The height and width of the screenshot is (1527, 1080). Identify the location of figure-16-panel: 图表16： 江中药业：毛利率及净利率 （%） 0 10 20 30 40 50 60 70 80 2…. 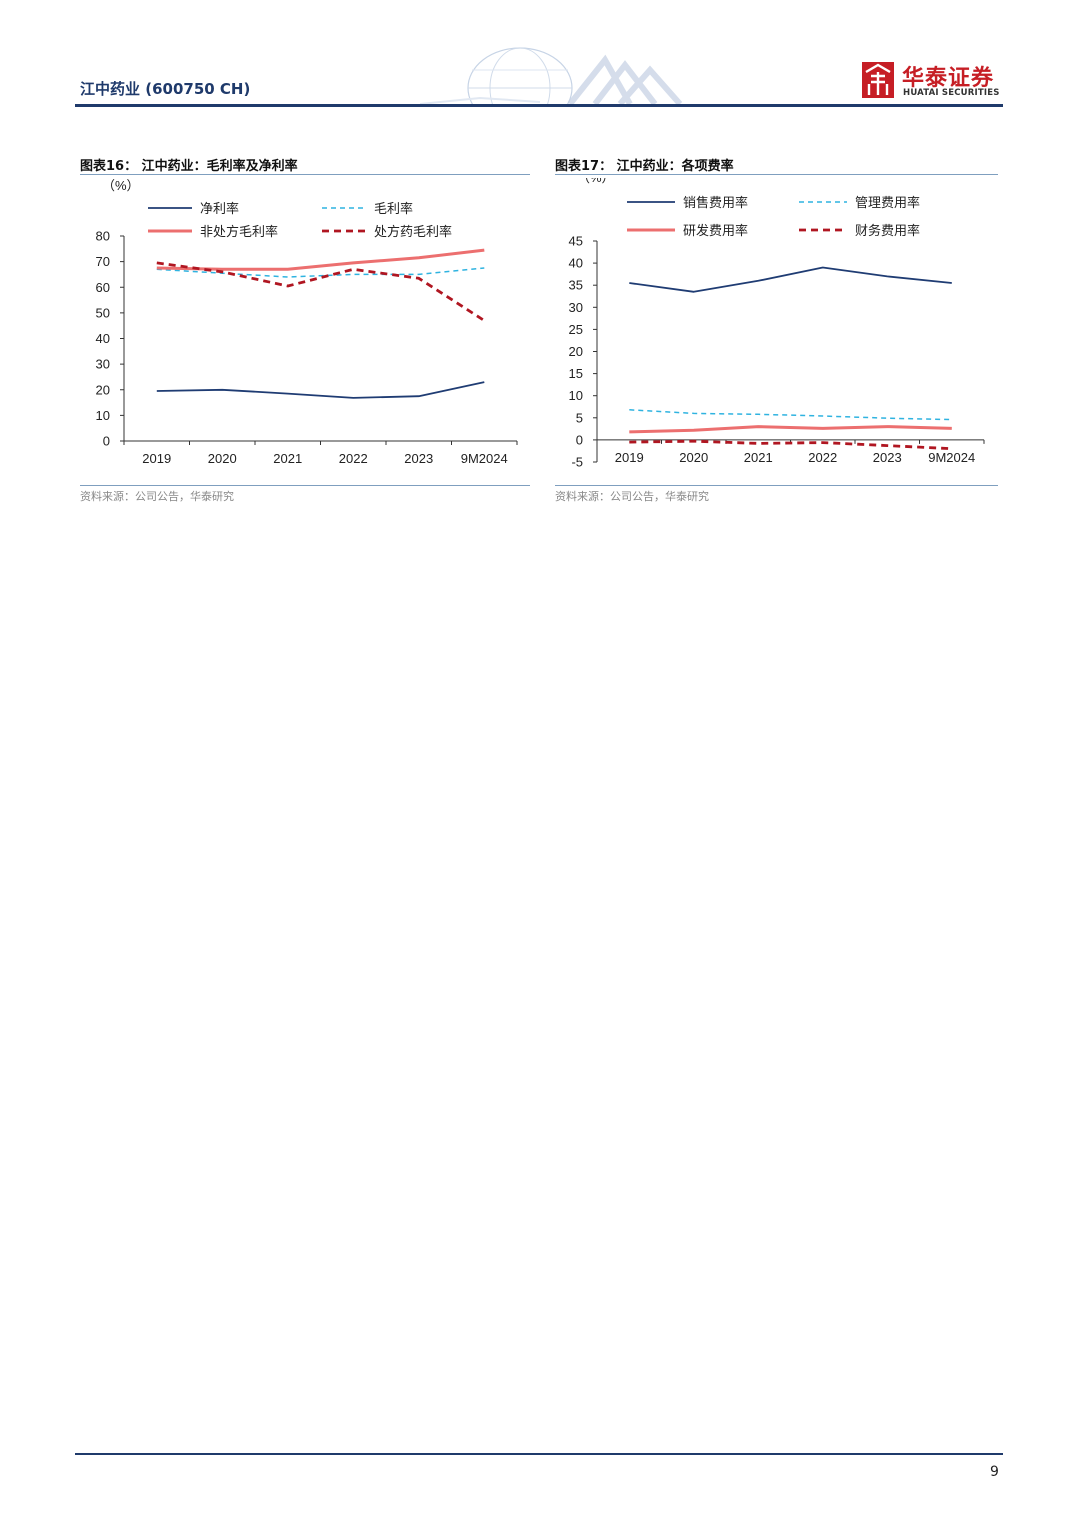
(305, 330).